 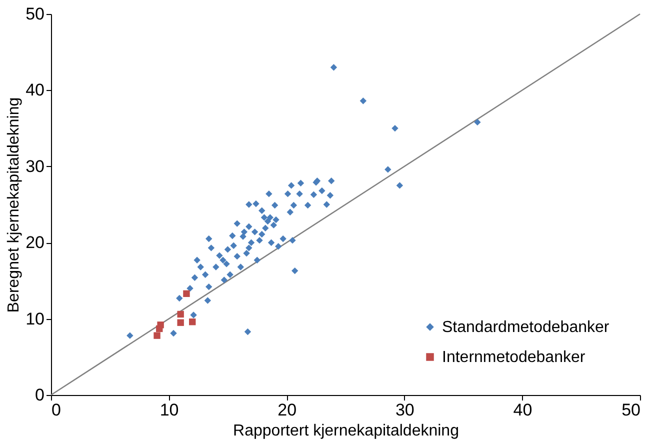 What do you see at coordinates (169, 410) in the screenshot?
I see `x-tick-label: 10` at bounding box center [169, 410].